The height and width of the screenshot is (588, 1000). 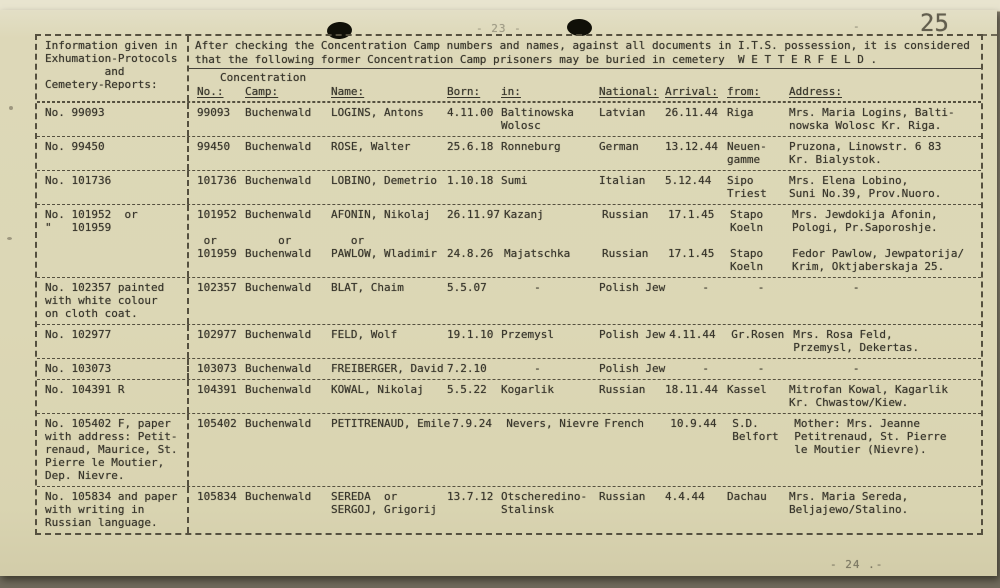 I want to click on cell-born: 5.5.22, so click(x=467, y=389).